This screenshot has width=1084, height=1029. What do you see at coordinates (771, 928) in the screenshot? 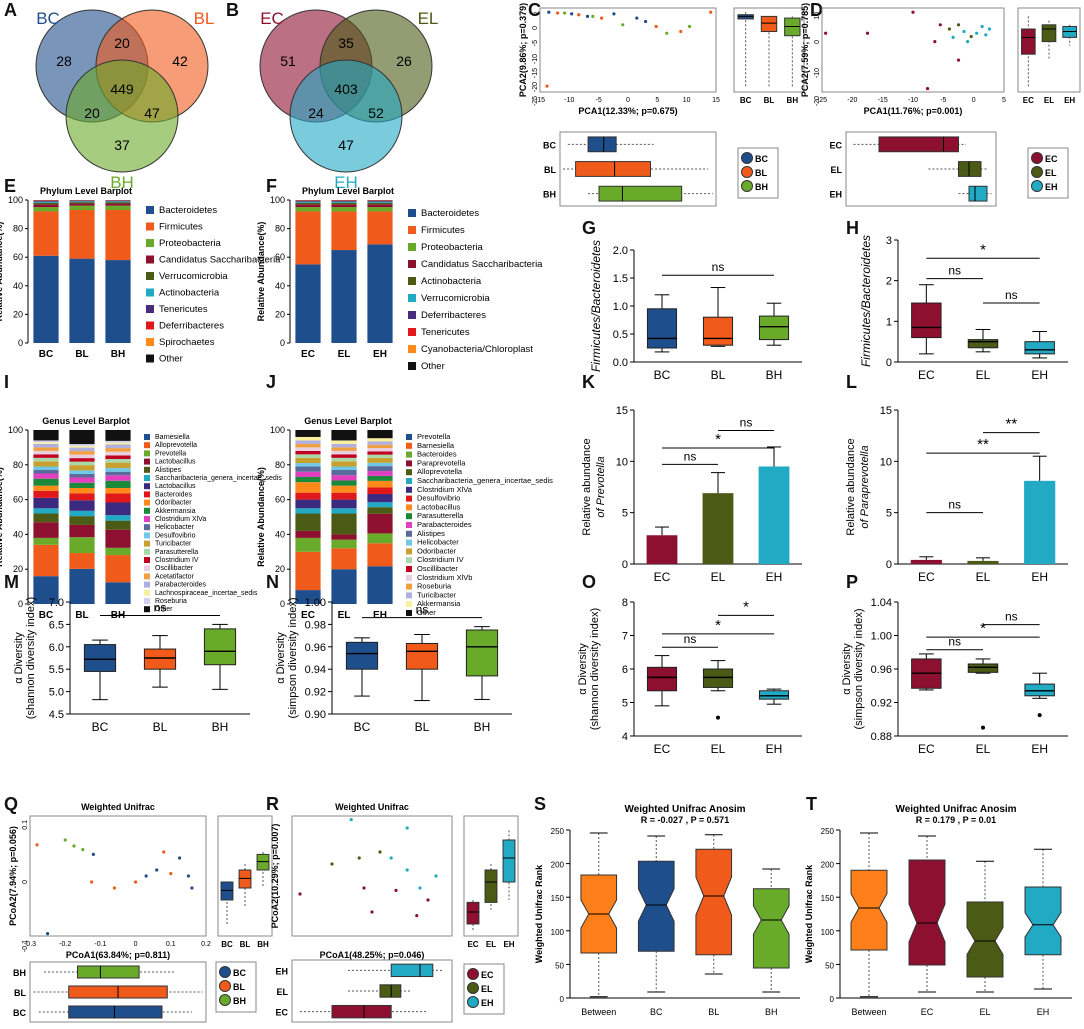
I see `box-bh` at bounding box center [771, 928].